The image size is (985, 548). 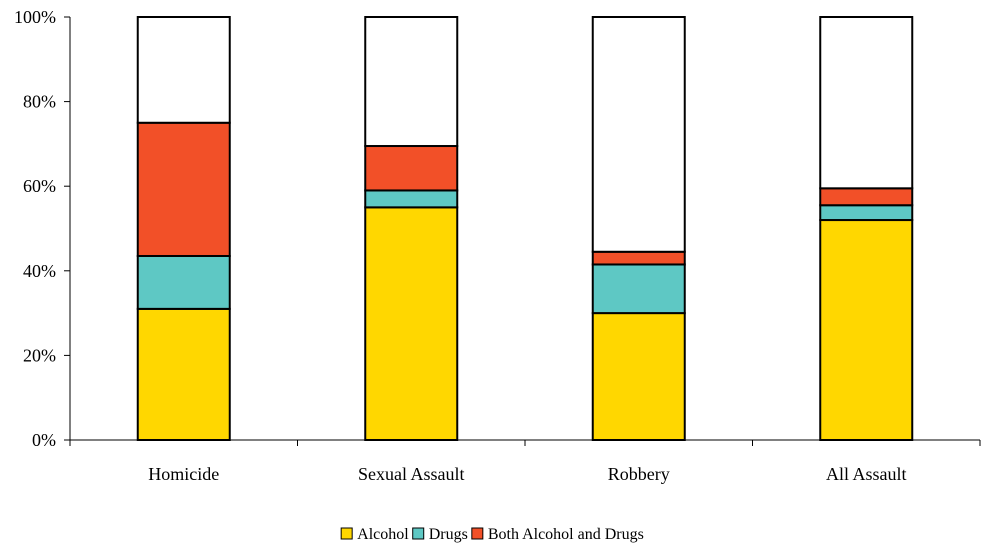 I want to click on bar-robbery-remainder-segment, so click(x=638, y=134).